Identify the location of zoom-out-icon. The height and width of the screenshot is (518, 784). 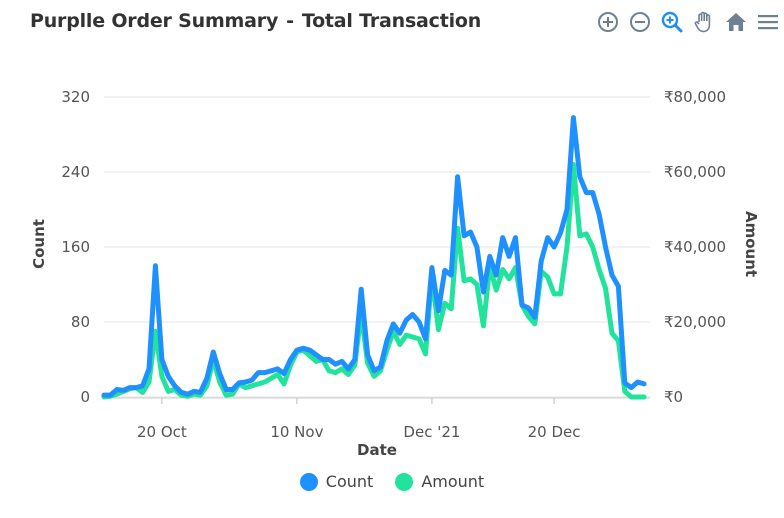
(640, 22).